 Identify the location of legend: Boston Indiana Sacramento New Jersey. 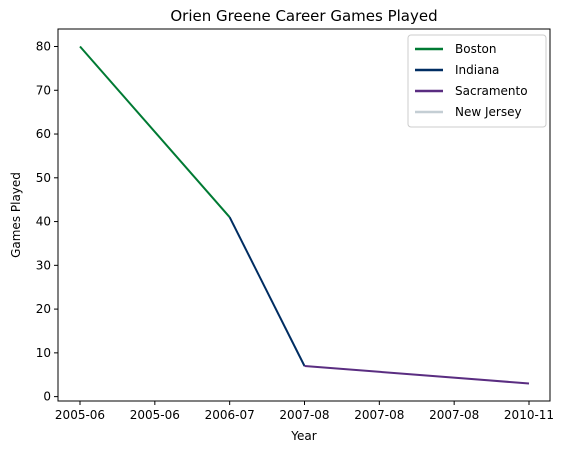
(477, 81).